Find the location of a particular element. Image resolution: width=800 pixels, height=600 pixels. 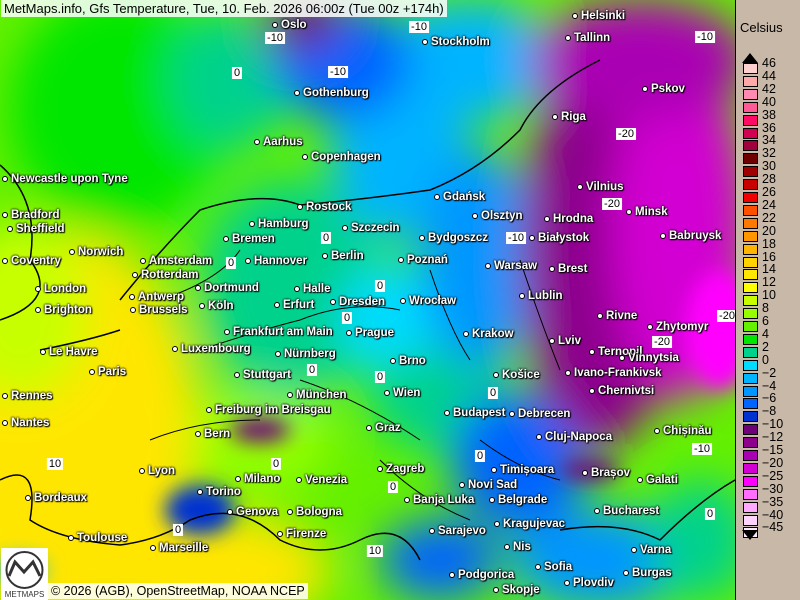

city-label: Luxembourg is located at coordinates (211, 349).